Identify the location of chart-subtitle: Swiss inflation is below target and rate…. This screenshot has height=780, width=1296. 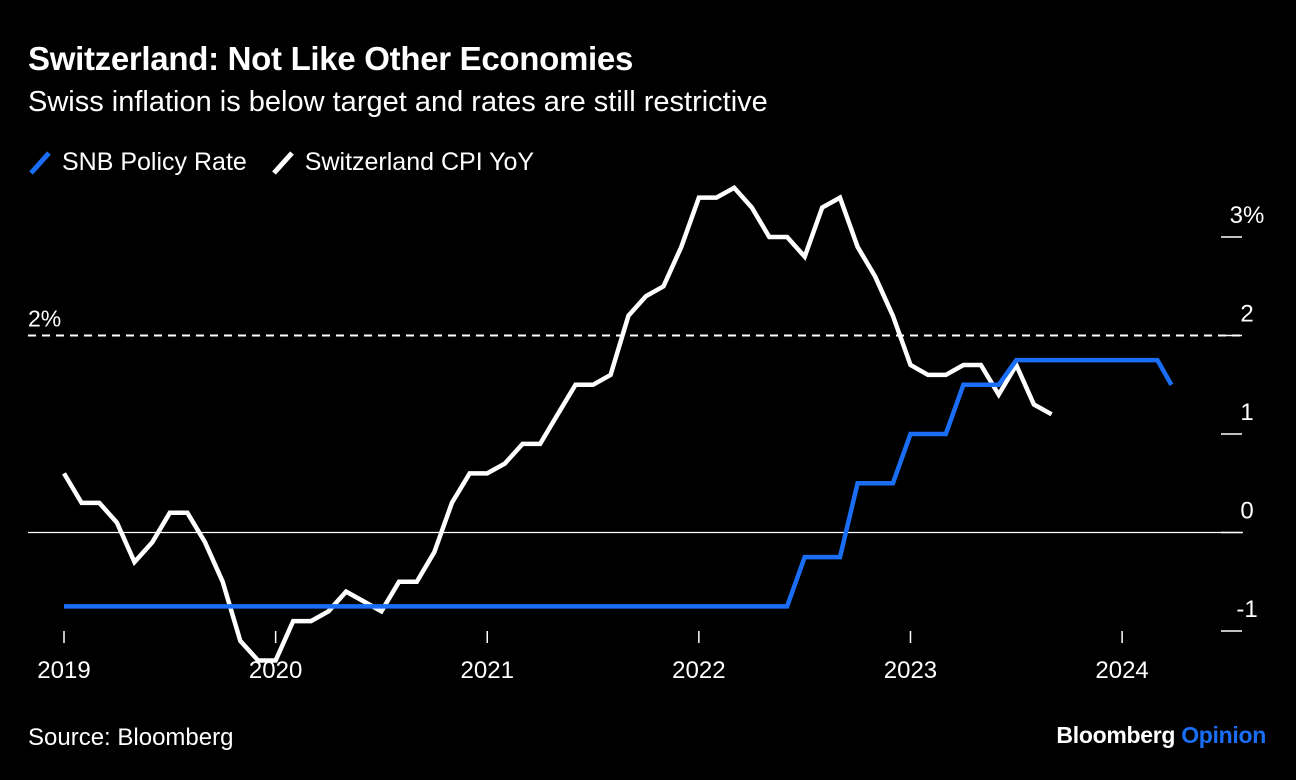
(398, 102).